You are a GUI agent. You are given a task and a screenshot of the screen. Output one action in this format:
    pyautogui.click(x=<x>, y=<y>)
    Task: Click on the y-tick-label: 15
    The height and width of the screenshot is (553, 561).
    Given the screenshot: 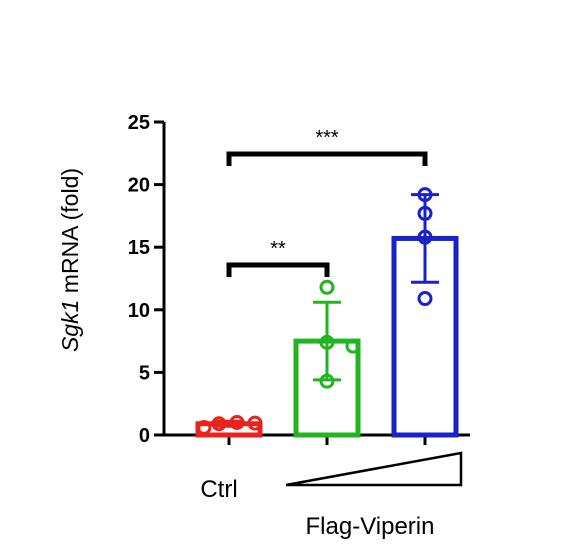 What is the action you would take?
    pyautogui.click(x=139, y=248)
    